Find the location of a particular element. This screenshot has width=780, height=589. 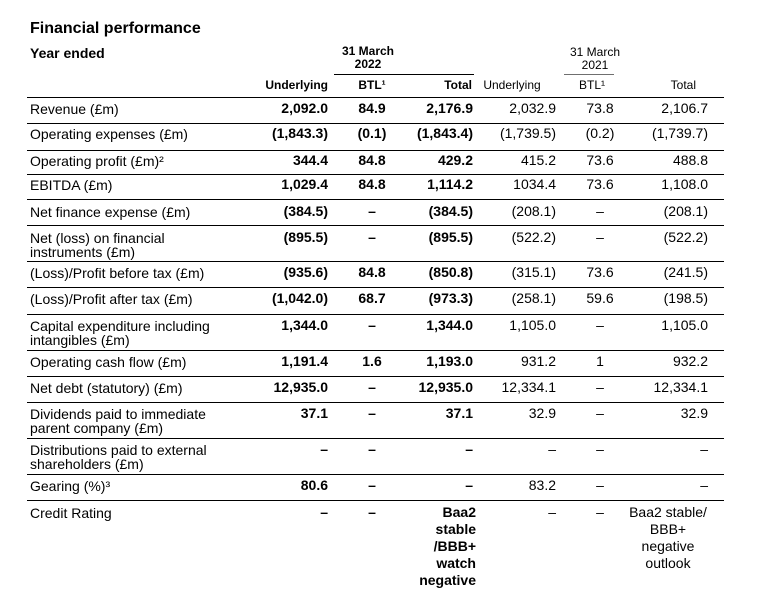

cell-underlying-2021: (258.1) is located at coordinates (533, 298).